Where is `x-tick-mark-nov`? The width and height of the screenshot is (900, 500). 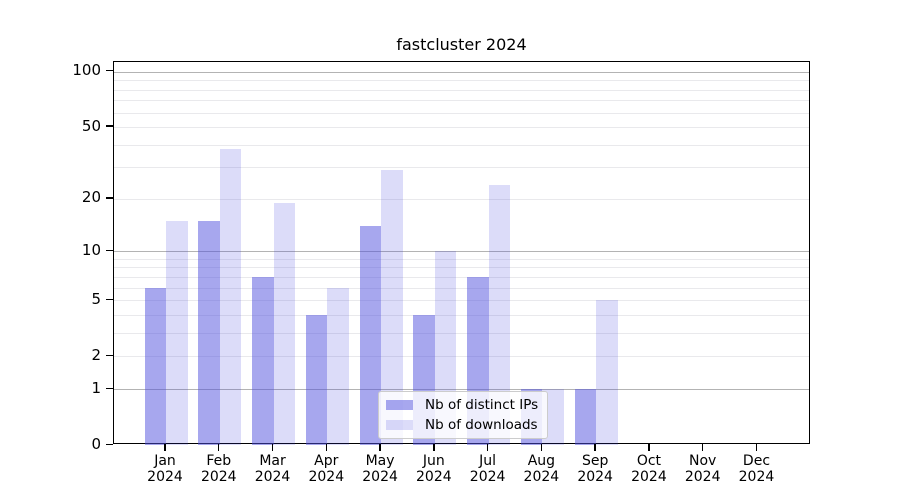
x-tick-mark-nov is located at coordinates (703, 448).